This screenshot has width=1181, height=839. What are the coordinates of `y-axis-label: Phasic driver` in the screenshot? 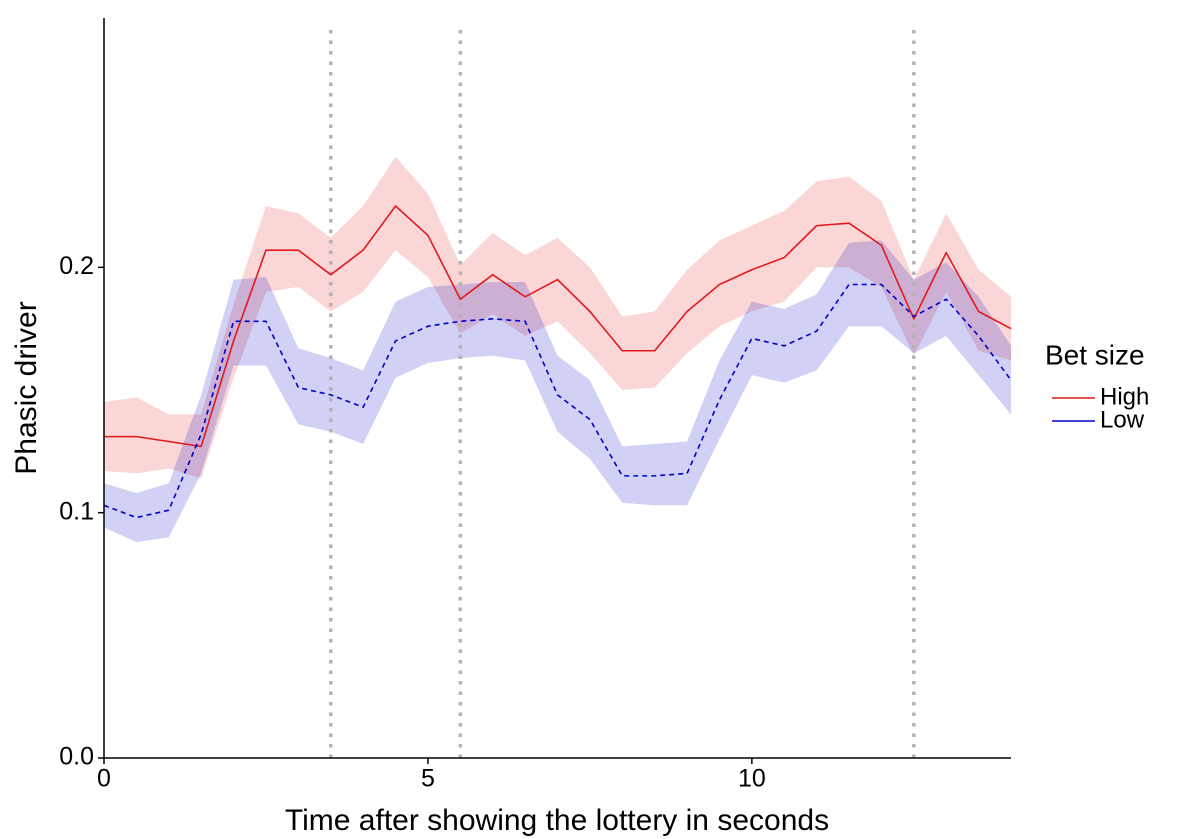 It's located at (26, 387).